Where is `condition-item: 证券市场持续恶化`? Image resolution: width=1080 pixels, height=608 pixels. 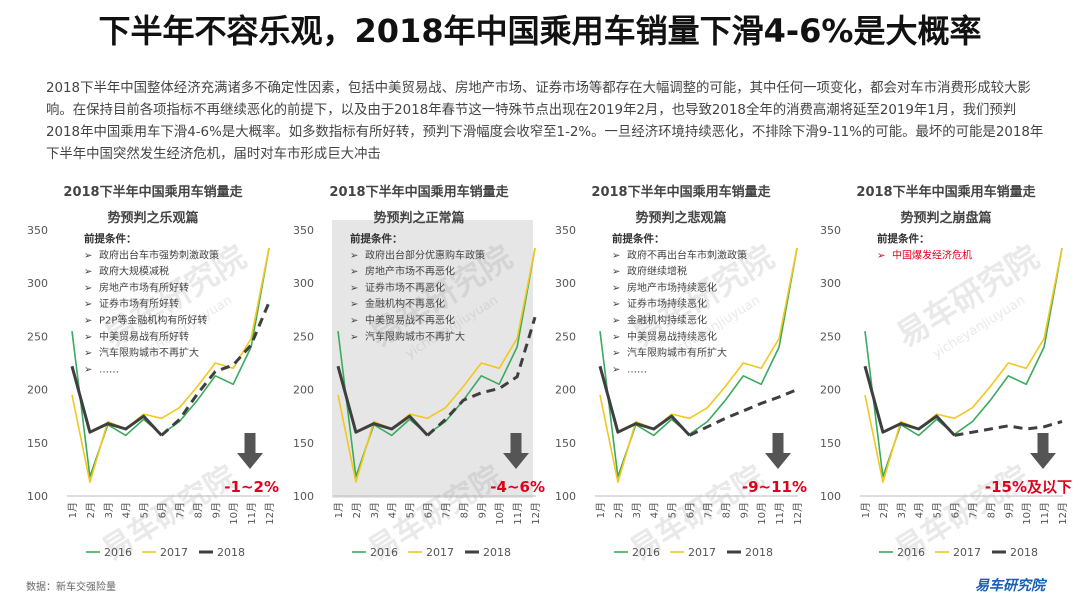 condition-item: 证券市场持续恶化 is located at coordinates (667, 303).